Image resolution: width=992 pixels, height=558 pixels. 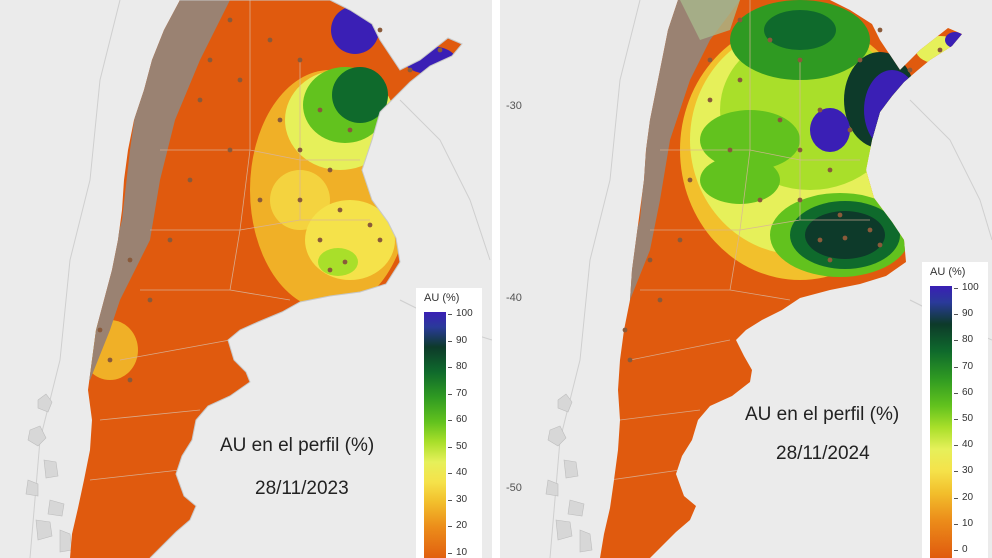 What do you see at coordinates (449, 423) in the screenshot?
I see `color-legend: AU (%) 100 90 80 70 60 50 40 30 20 10` at bounding box center [449, 423].